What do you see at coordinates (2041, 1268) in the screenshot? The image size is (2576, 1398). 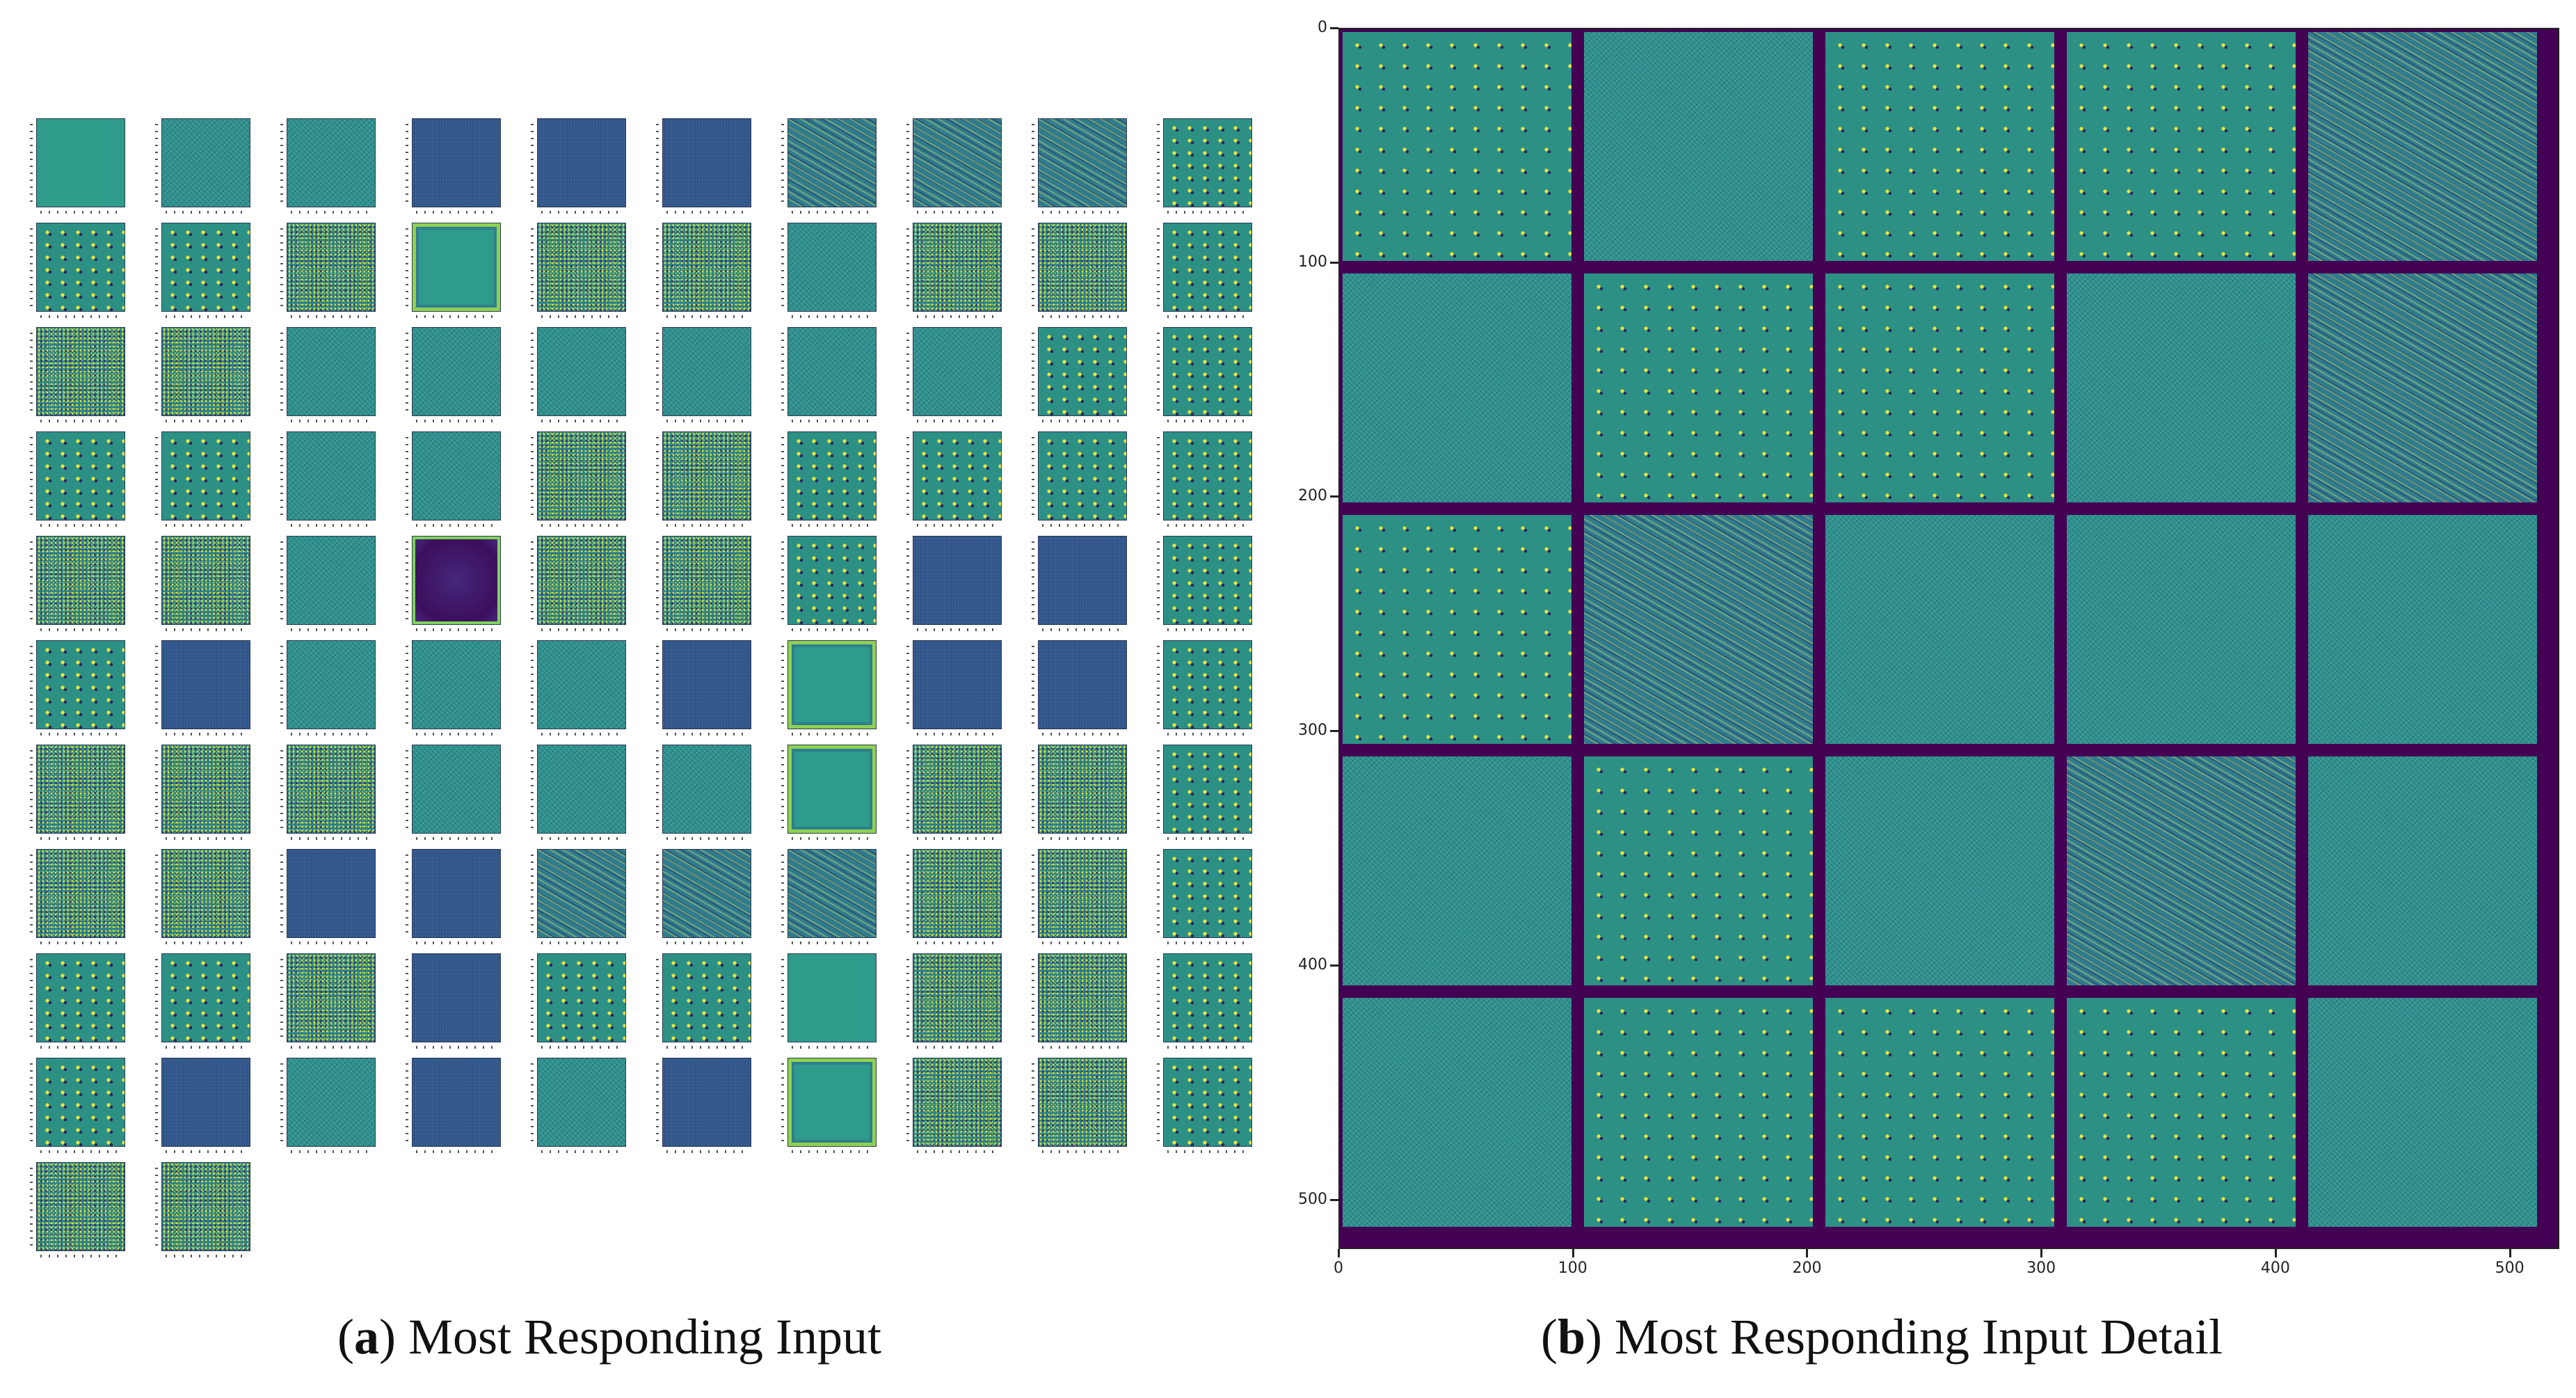 I see `x-tick-label: 300` at bounding box center [2041, 1268].